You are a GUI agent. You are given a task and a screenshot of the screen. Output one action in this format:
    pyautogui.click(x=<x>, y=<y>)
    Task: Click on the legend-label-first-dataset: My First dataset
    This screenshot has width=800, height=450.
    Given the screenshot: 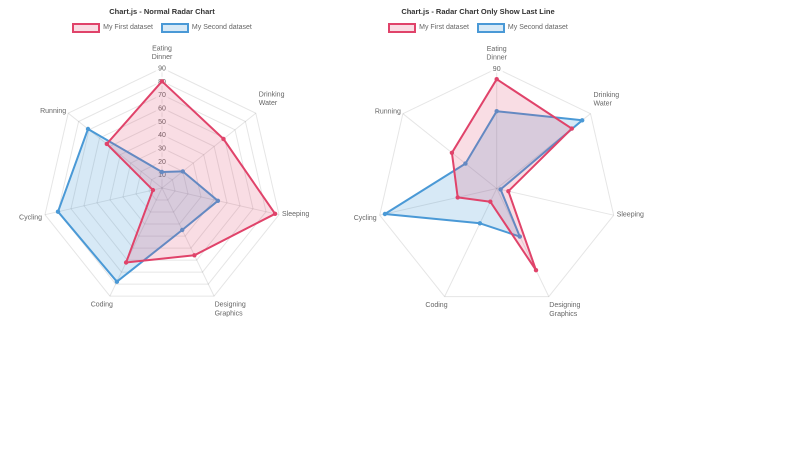 What is the action you would take?
    pyautogui.click(x=444, y=27)
    